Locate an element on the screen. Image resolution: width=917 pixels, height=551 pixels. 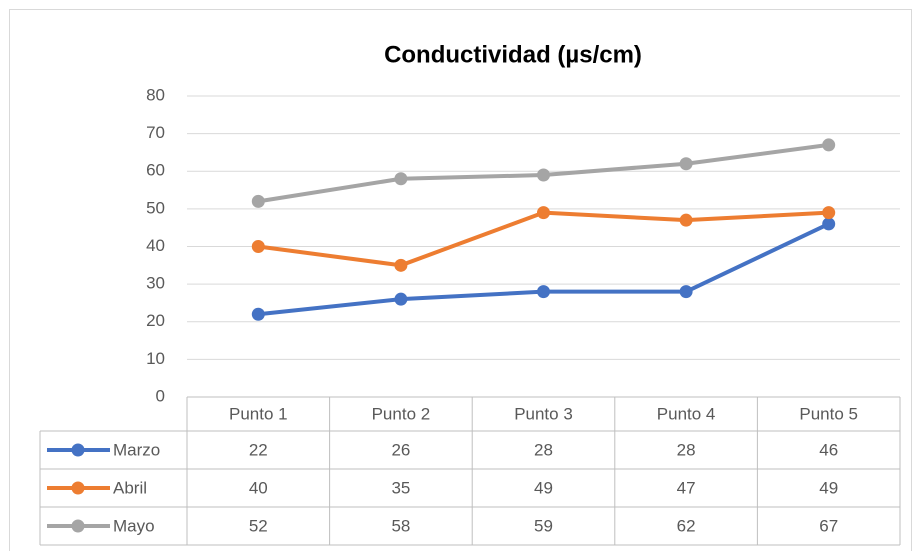
y-tick-label: 50 is located at coordinates (155, 207).